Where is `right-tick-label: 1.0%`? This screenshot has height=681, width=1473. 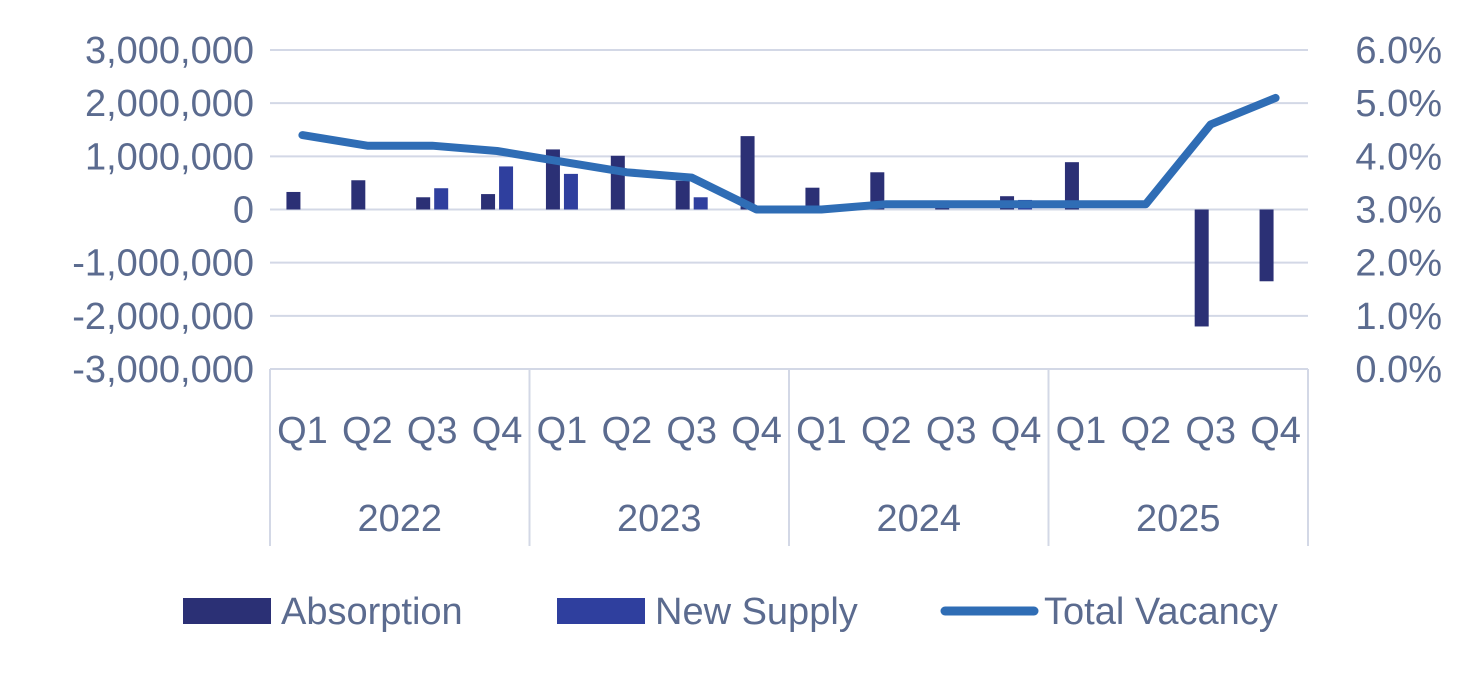
right-tick-label: 1.0% is located at coordinates (1398, 317).